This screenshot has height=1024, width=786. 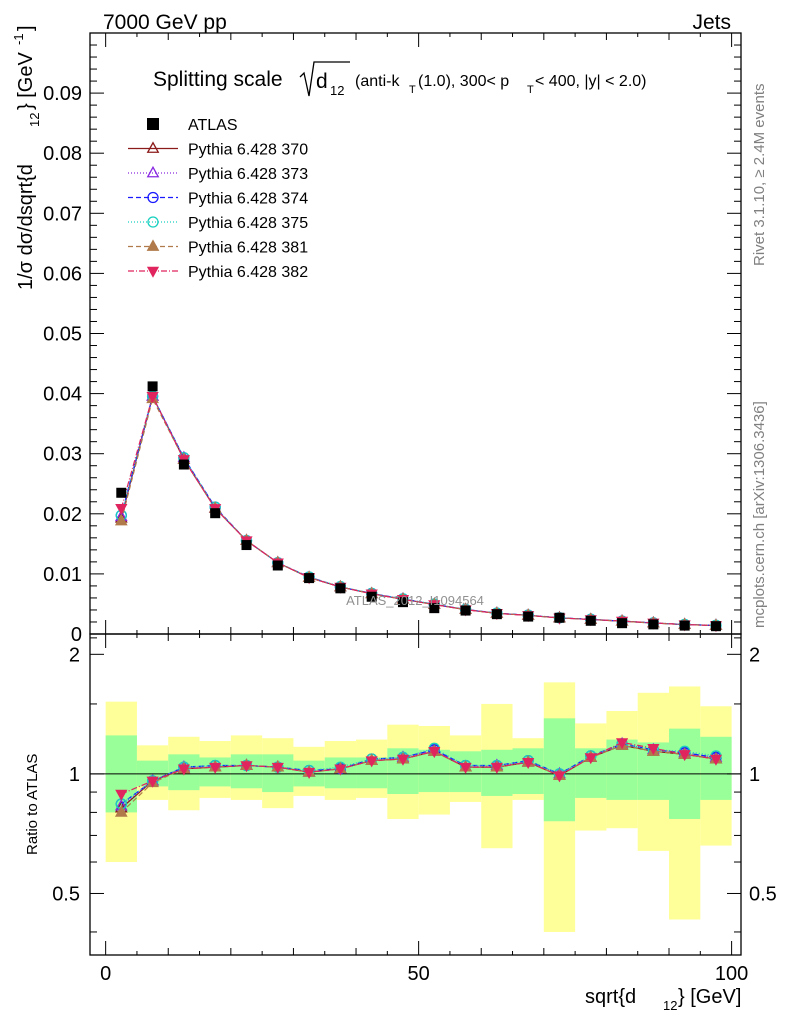 I want to click on y-tick-label: 0.05, so click(x=62, y=335).